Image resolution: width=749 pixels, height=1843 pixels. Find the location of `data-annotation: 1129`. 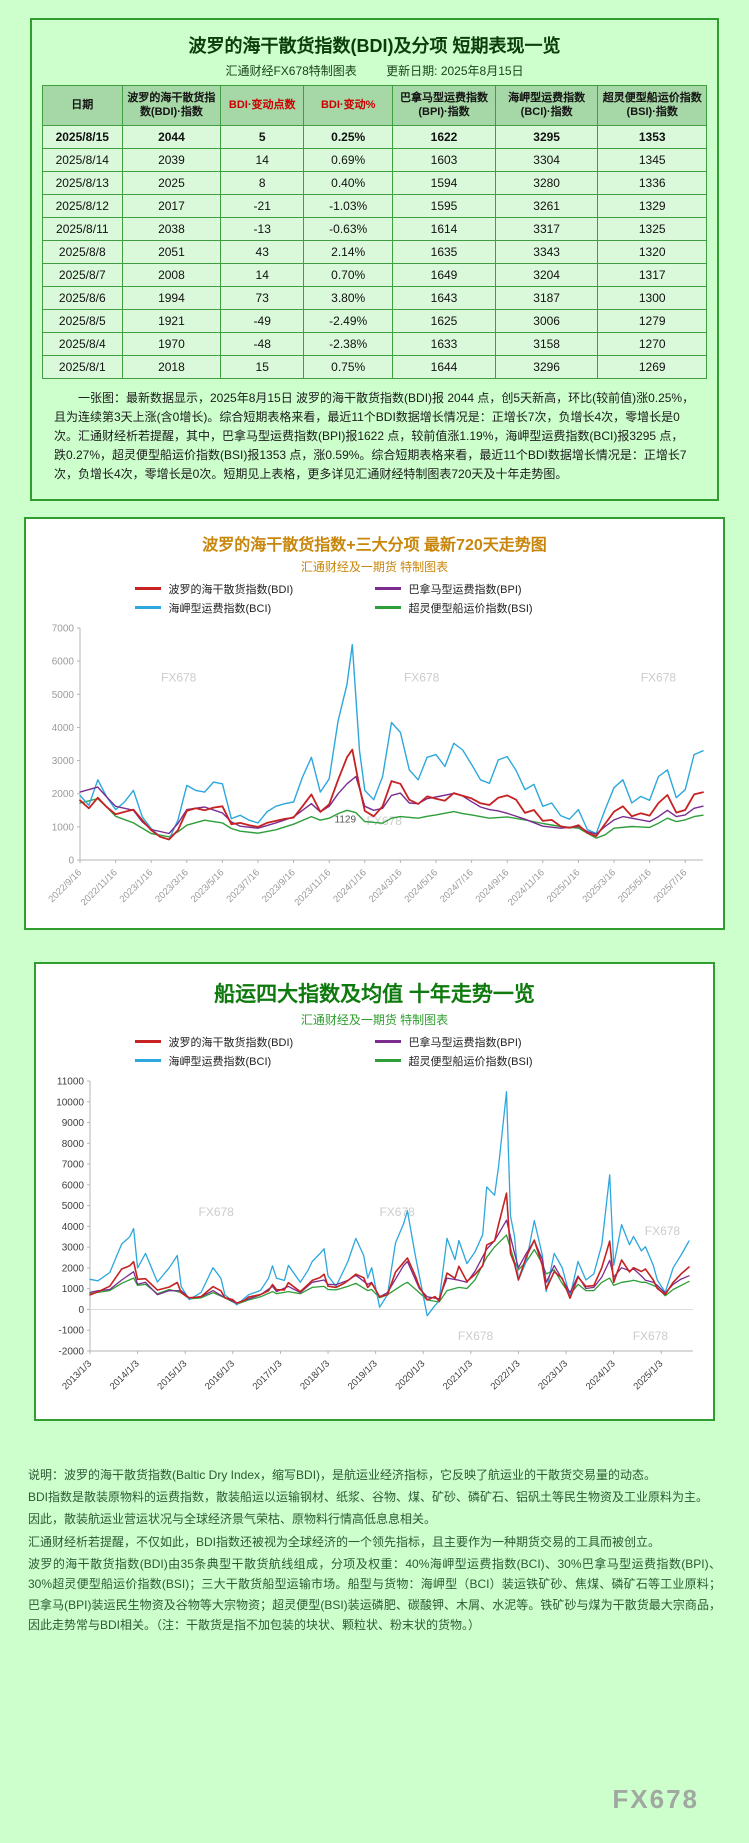

data-annotation: 1129 is located at coordinates (346, 819).